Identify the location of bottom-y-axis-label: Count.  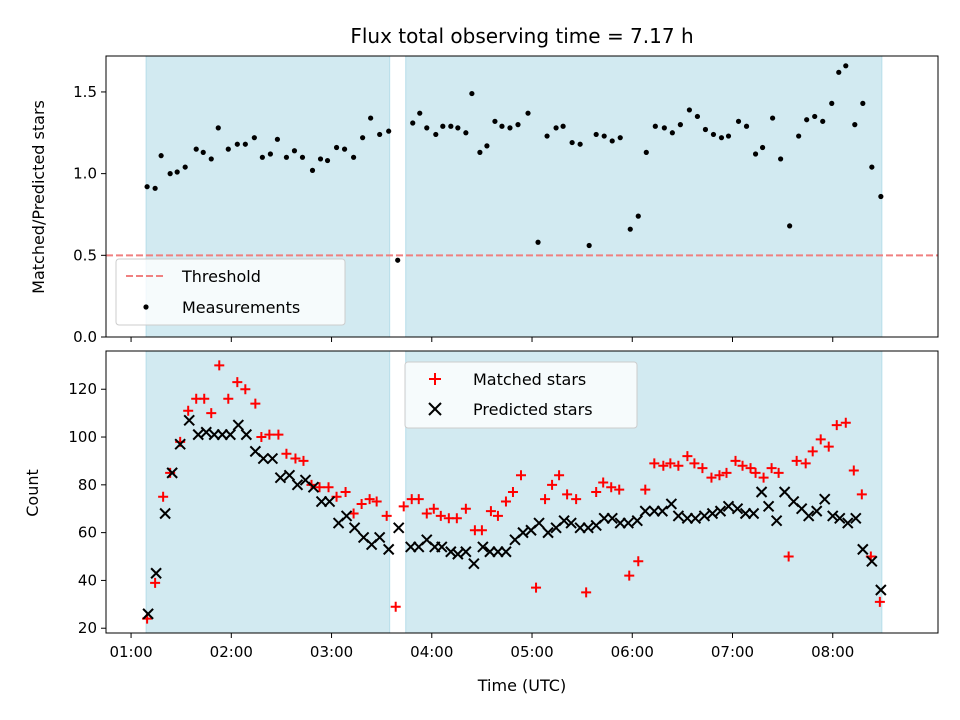
(32, 493).